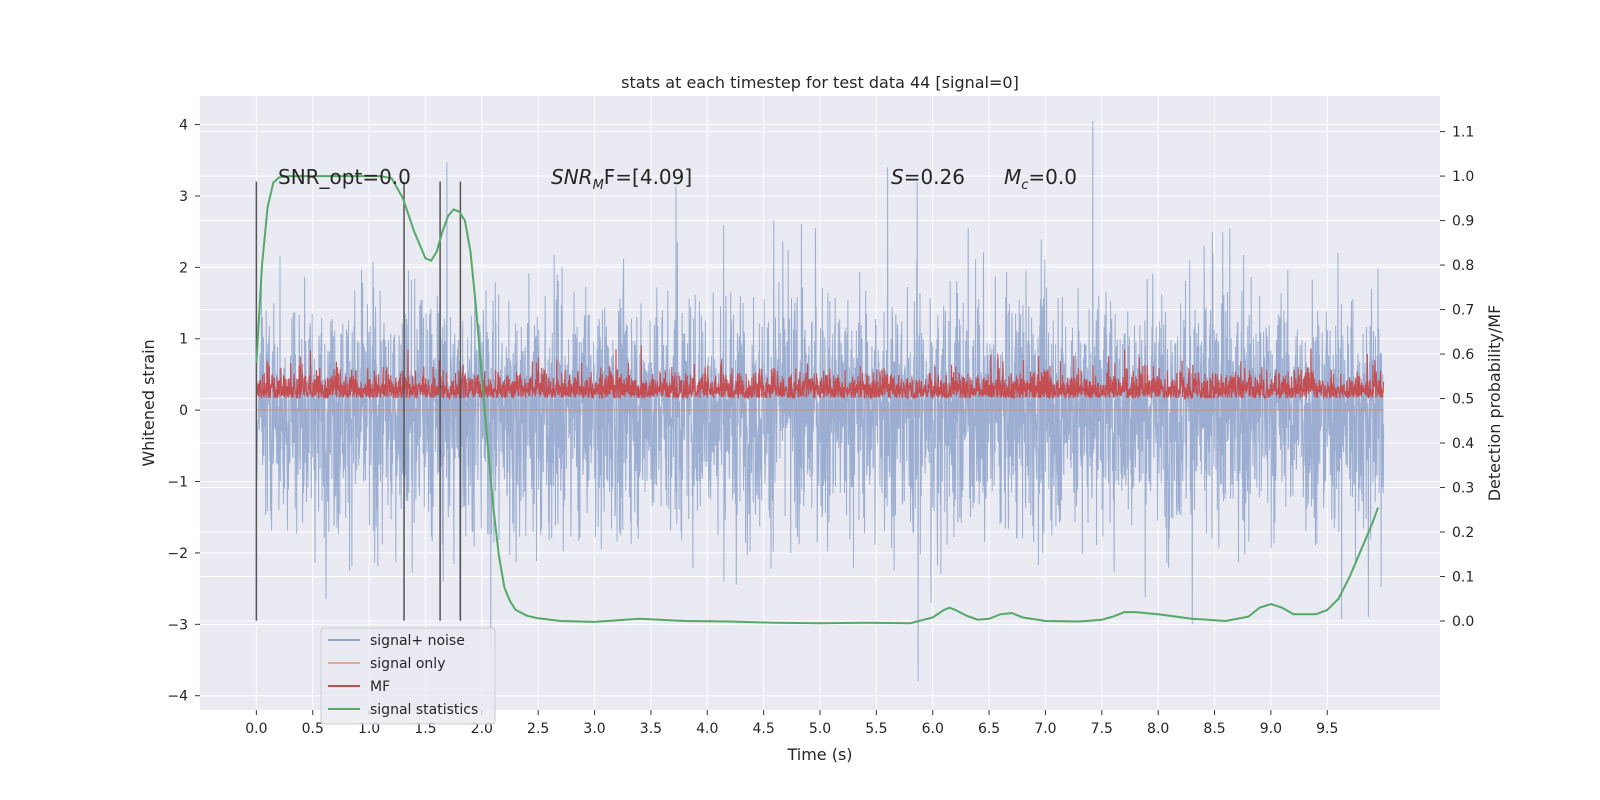  Describe the element at coordinates (183, 411) in the screenshot. I see `y-tick-label: 0` at that location.